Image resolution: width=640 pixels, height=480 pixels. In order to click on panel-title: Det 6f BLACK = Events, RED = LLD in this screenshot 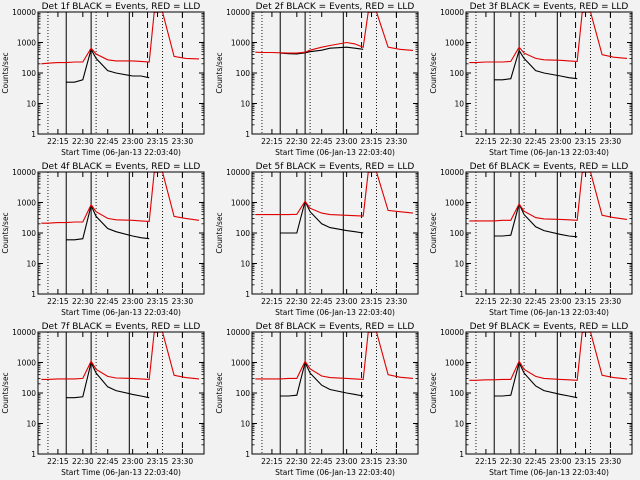, I will do `click(549, 167)`.